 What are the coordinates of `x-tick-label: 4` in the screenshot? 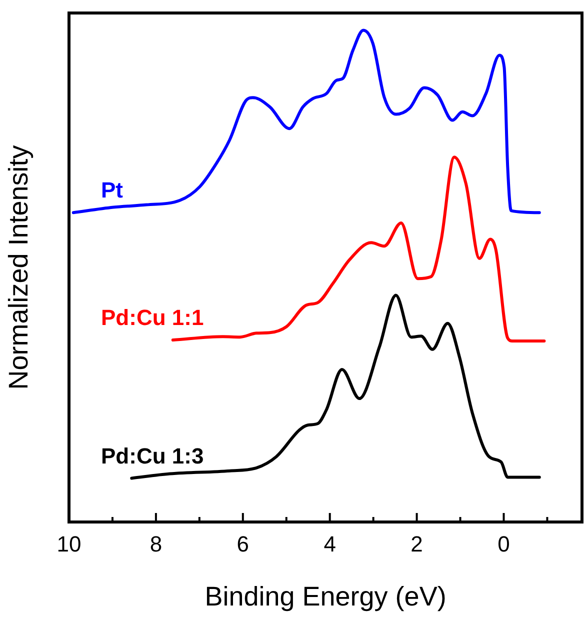 It's located at (330, 543).